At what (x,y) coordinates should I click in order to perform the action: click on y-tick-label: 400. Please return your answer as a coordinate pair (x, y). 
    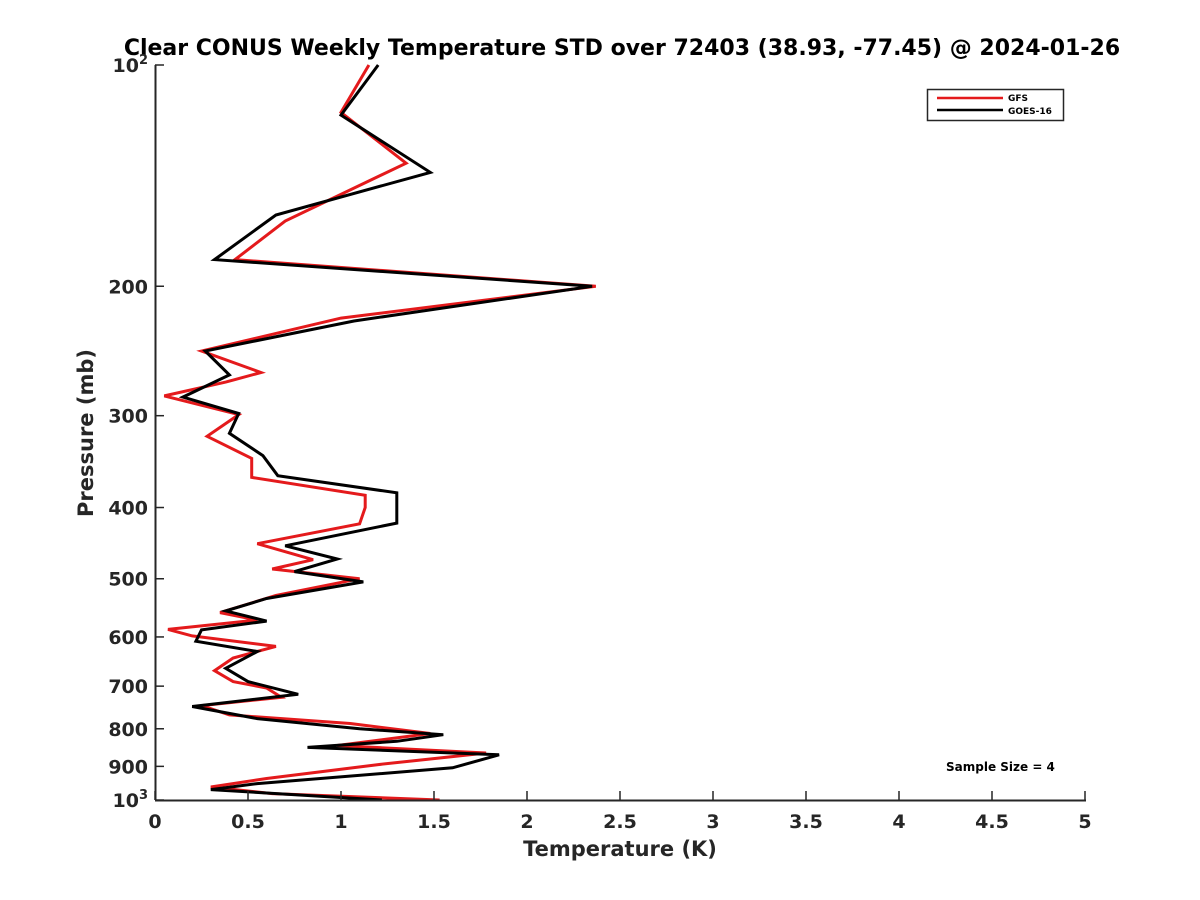
    Looking at the image, I should click on (128, 509).